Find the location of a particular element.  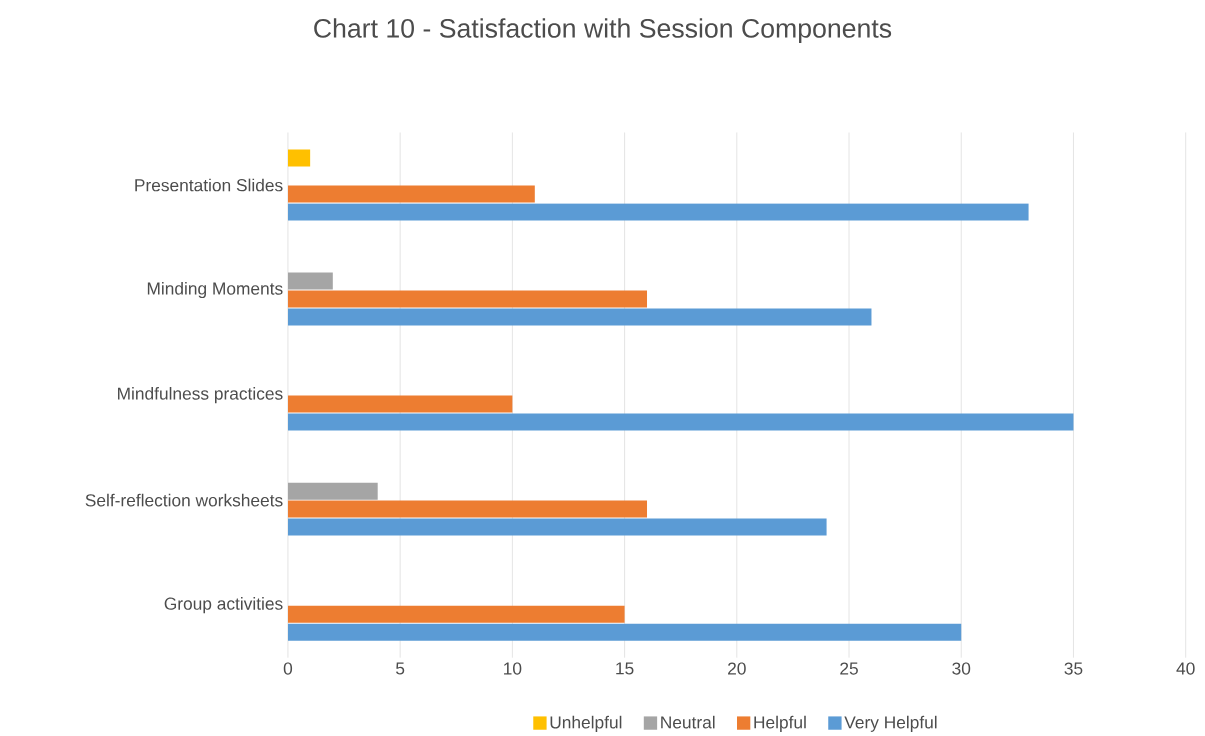

y-tick-label: Mindfulness practices is located at coordinates (200, 395).